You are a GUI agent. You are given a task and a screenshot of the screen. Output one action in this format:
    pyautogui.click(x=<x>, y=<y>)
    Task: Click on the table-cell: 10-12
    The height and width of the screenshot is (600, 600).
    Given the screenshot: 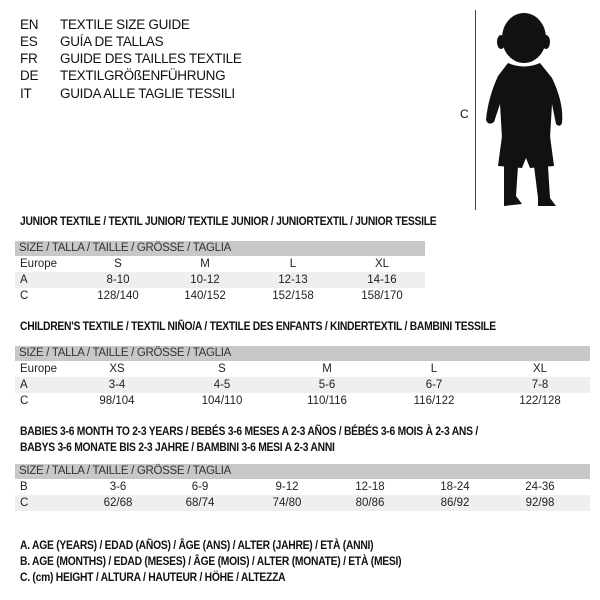 What is the action you would take?
    pyautogui.click(x=205, y=280)
    